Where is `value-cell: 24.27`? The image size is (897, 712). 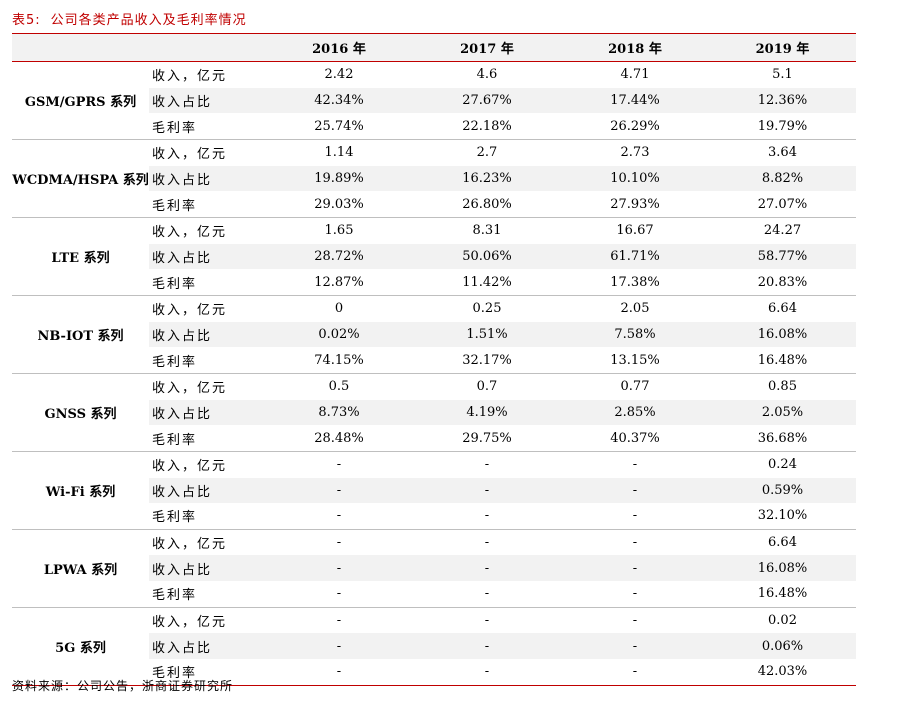 value-cell: 24.27 is located at coordinates (782, 231).